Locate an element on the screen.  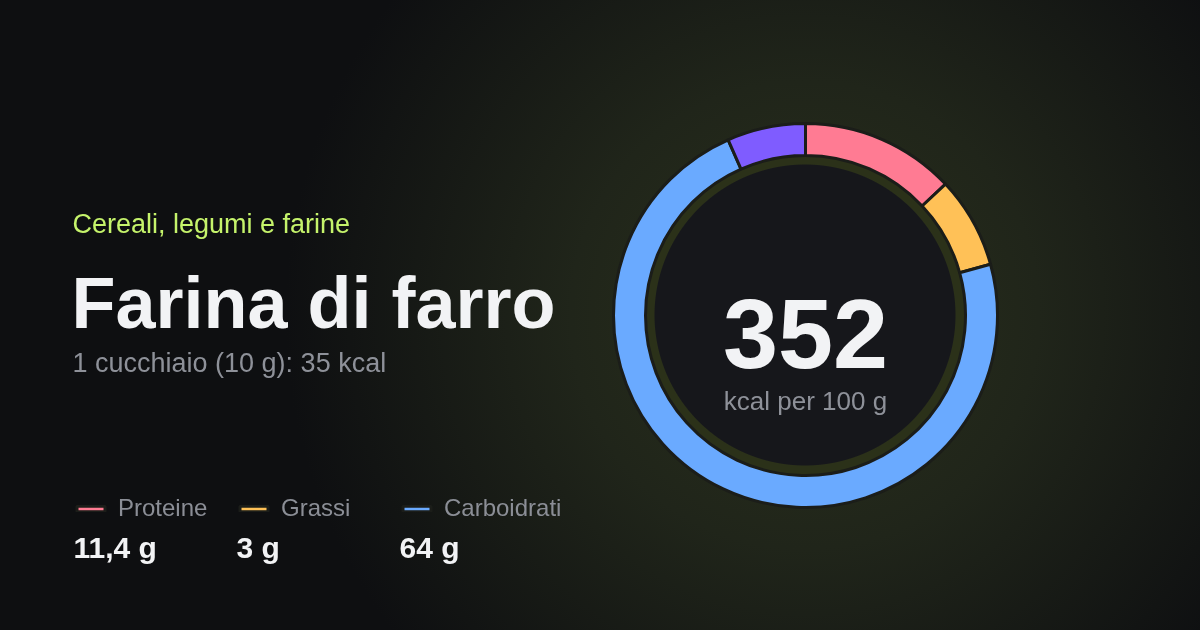
legend-label: Carboidrati is located at coordinates (503, 508).